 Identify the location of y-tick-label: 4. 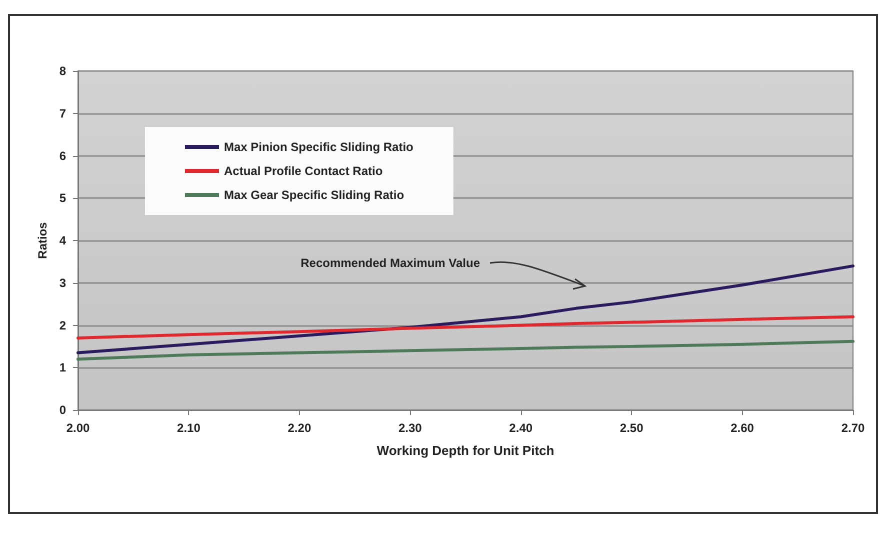
(62, 241).